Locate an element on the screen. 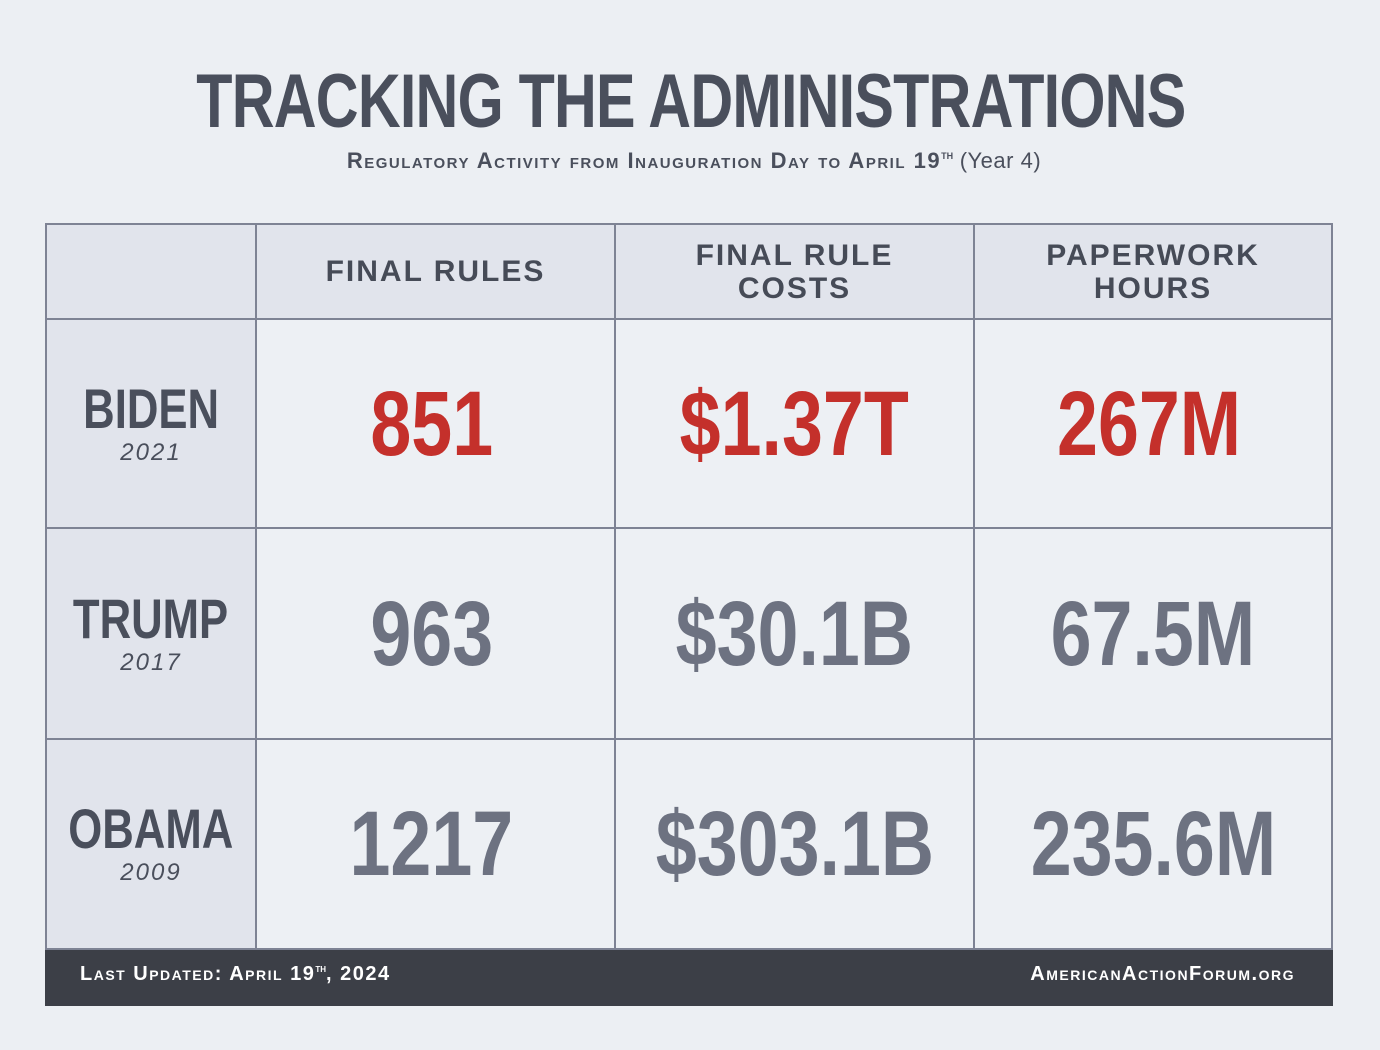 This screenshot has width=1380, height=1050. header-final-rule-costs: FINAL RULE COSTS is located at coordinates (794, 271).